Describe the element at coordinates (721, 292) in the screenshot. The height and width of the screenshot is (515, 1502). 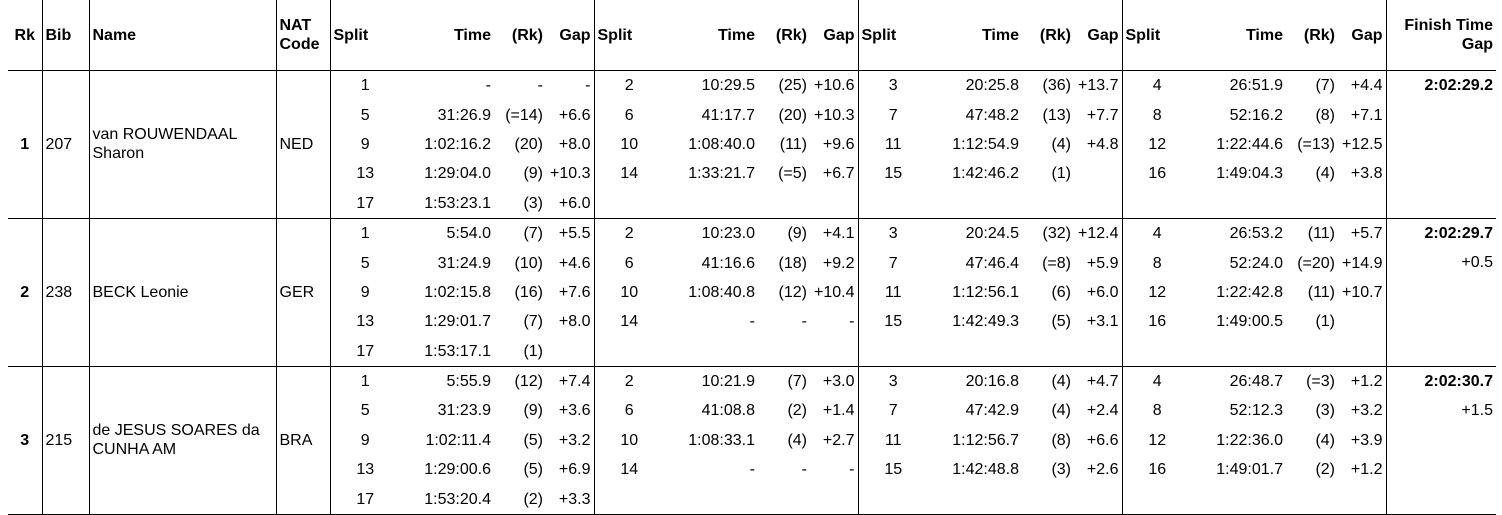
I see `split-time: 1:08:40.8` at that location.